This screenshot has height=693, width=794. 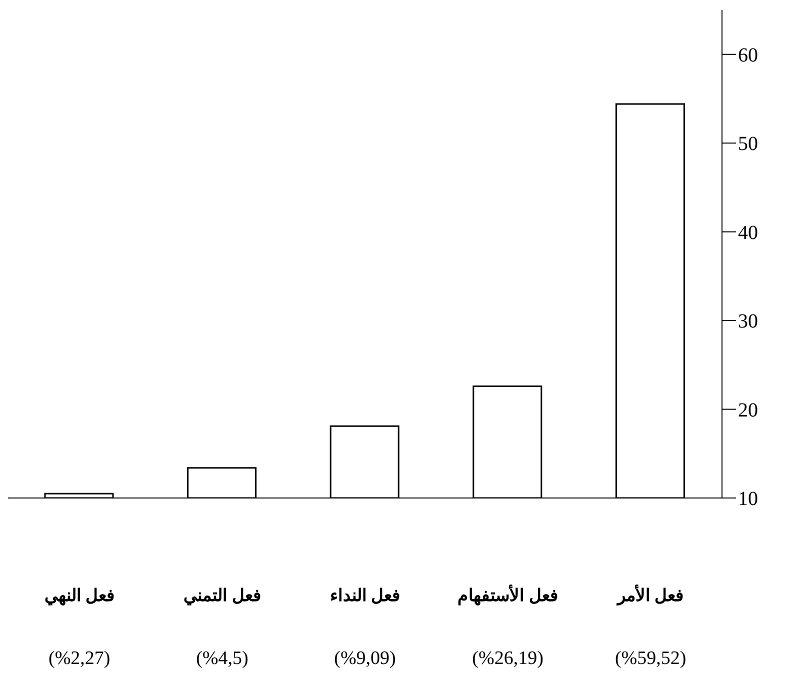 What do you see at coordinates (649, 595) in the screenshot?
I see `x-tick-label: فعل الأمر` at bounding box center [649, 595].